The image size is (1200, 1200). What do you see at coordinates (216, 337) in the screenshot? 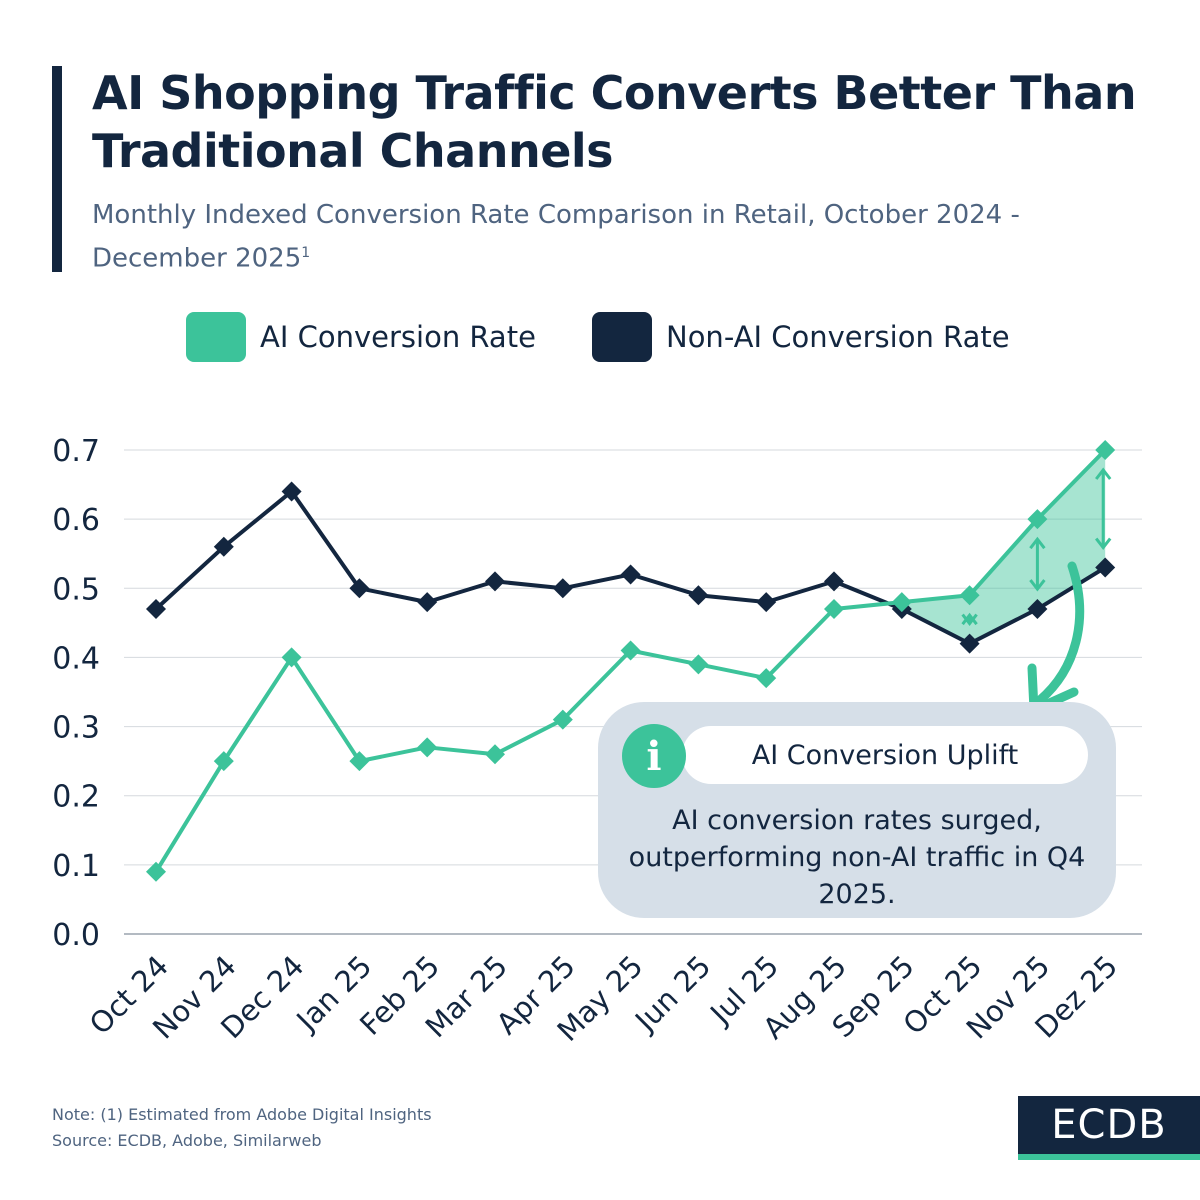
I see `legend-swatch-ai` at bounding box center [216, 337].